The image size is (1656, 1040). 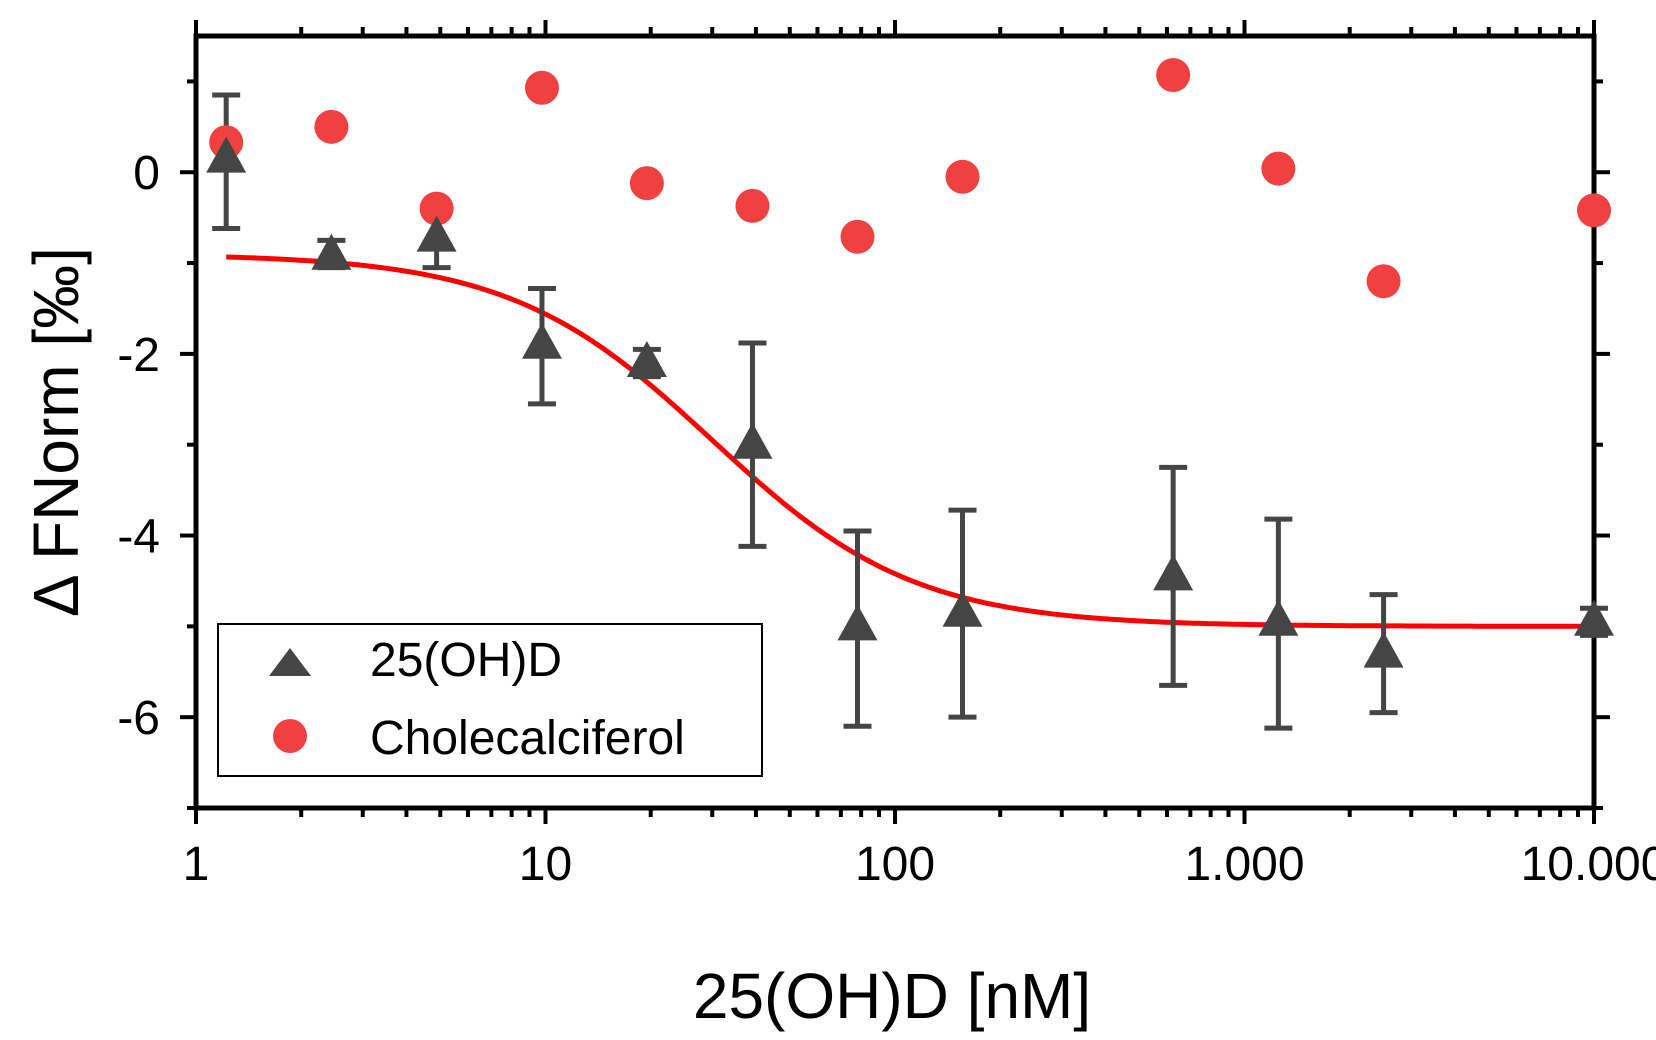 I want to click on x-tick-label: 1.000, so click(x=1244, y=864).